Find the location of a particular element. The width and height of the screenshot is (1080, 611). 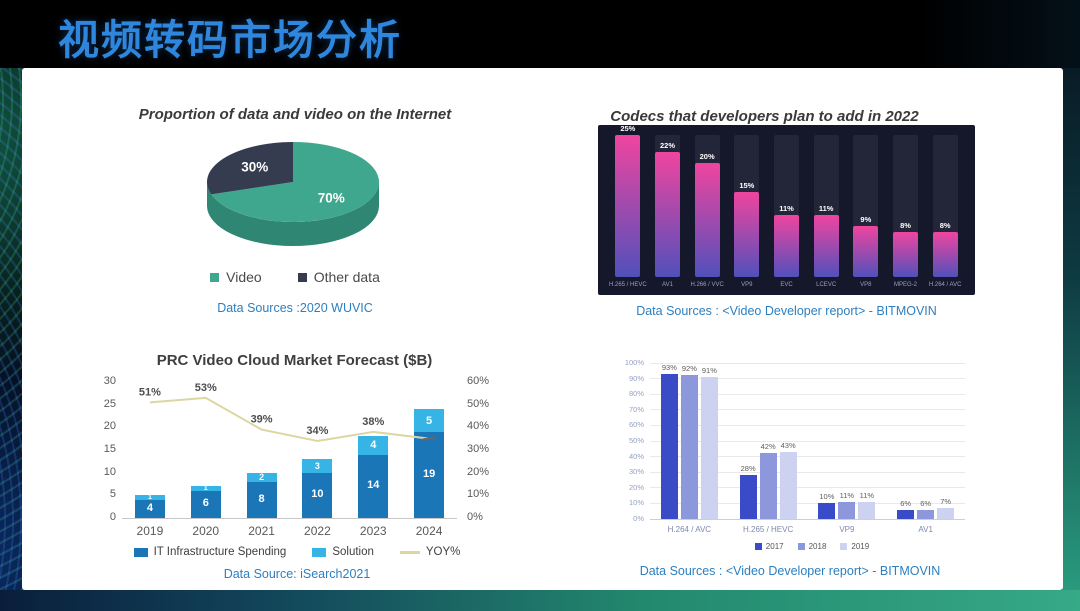

legend-item: IT Infrastructure Spending is located at coordinates (210, 552).